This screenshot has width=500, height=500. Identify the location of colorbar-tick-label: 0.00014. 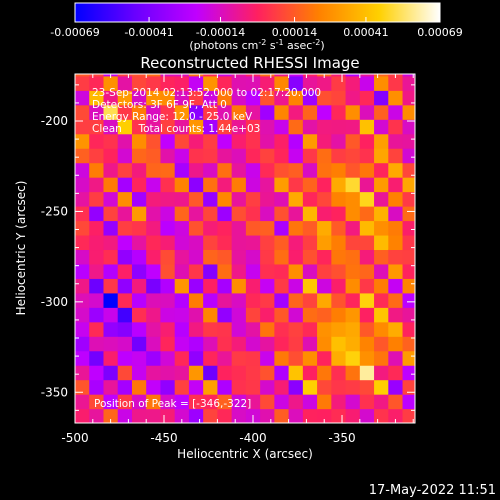
(295, 32).